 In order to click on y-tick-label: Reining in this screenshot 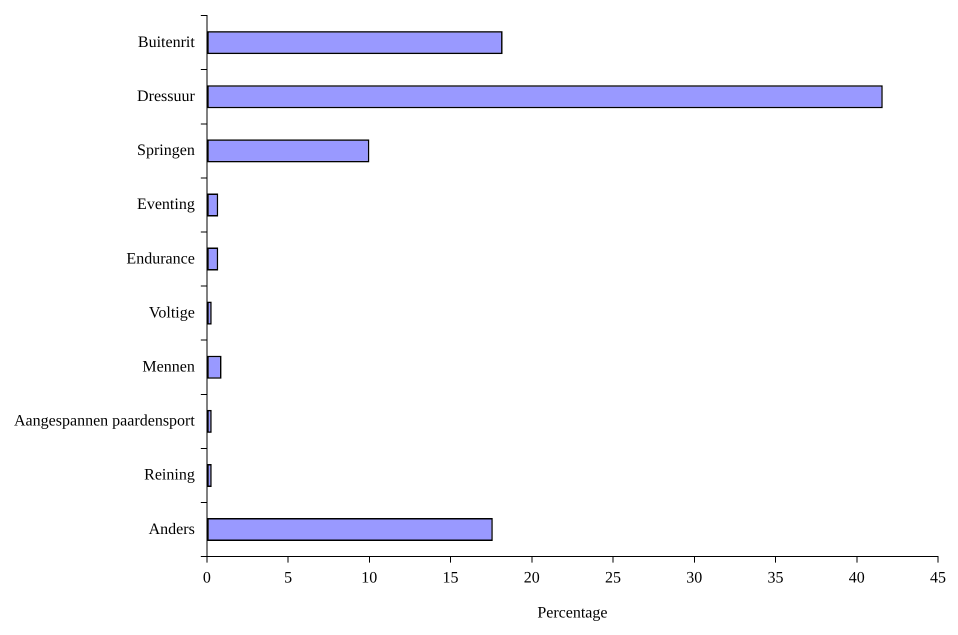, I will do `click(169, 475)`.